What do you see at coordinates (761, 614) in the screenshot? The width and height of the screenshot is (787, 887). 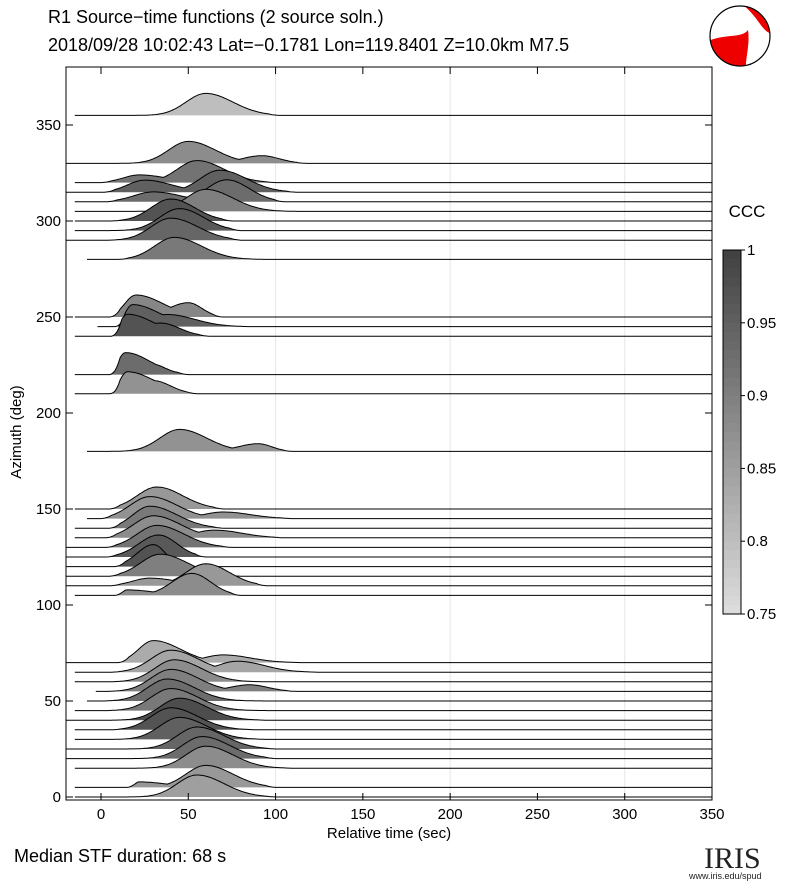 I see `colorbar-tick-label: 0.75` at bounding box center [761, 614].